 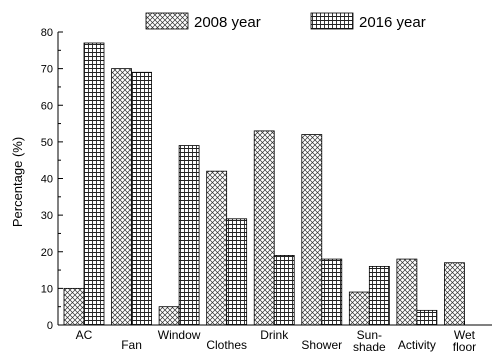 I want to click on y-tick-label: 40, so click(x=47, y=180).